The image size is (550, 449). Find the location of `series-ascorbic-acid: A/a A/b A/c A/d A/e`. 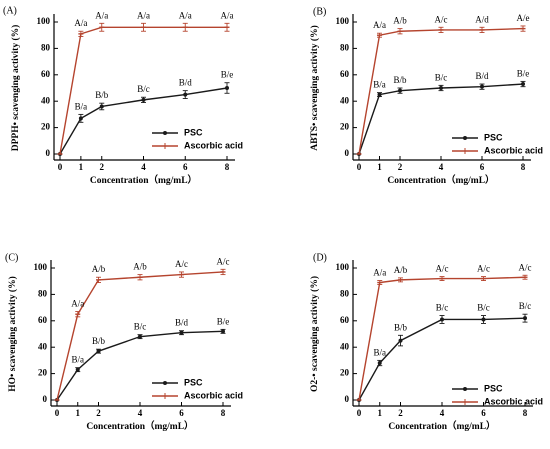

series-ascorbic-acid: A/a A/b A/c A/d A/e is located at coordinates (443, 84).